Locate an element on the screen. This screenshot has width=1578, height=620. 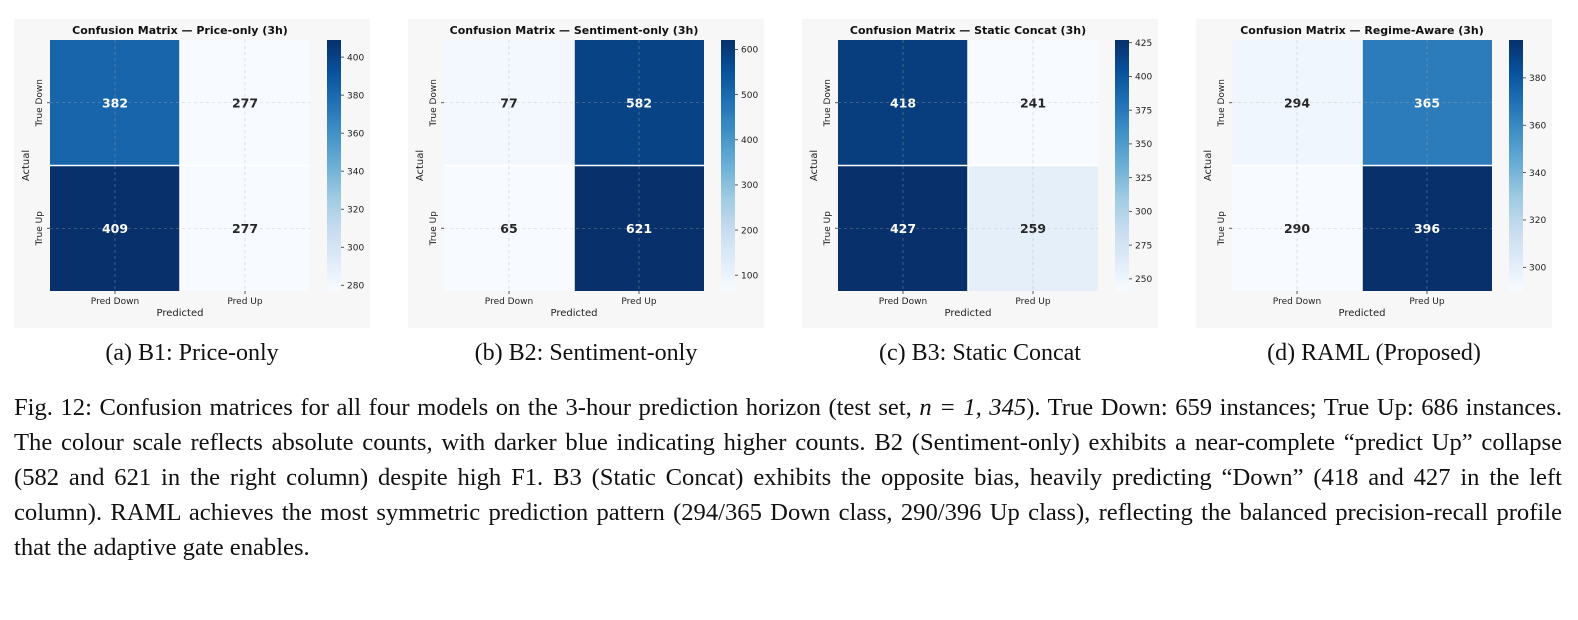
colorbar-tick-label: 325 is located at coordinates (1143, 179).